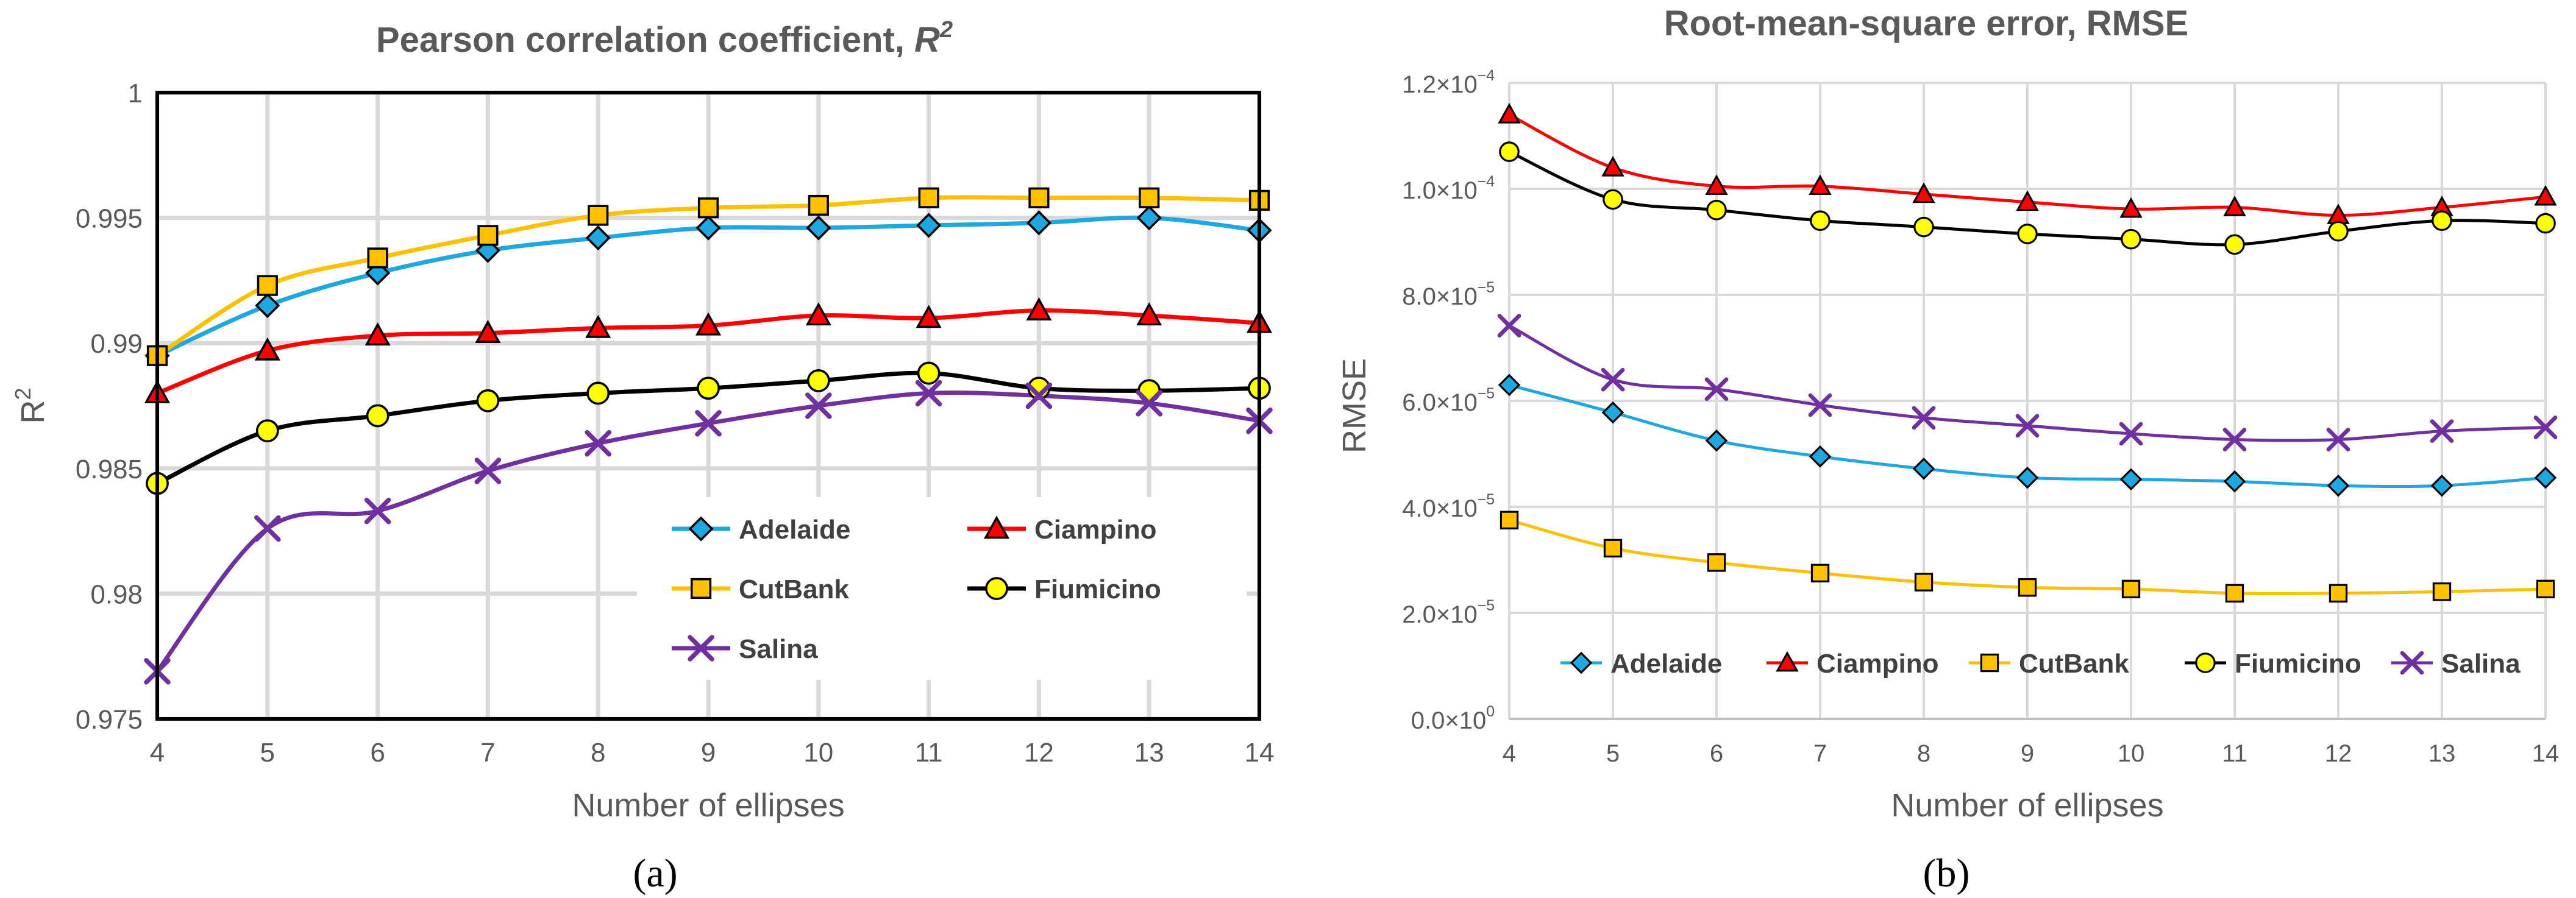 The height and width of the screenshot is (898, 2576). What do you see at coordinates (1453, 719) in the screenshot?
I see `chart-b-ytick-label: 0.0×100` at bounding box center [1453, 719].